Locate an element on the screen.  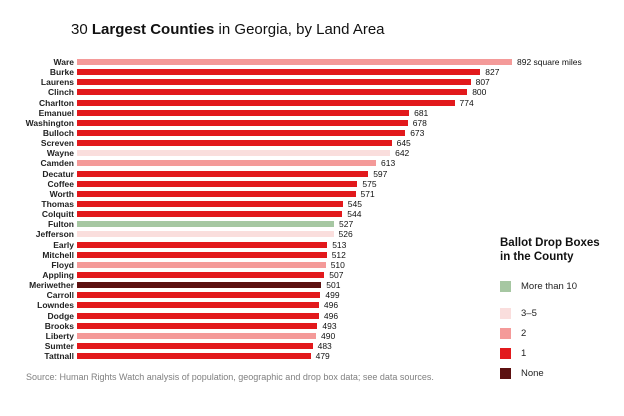
bar-row: Bulloch 673 is located at coordinates (312, 133).